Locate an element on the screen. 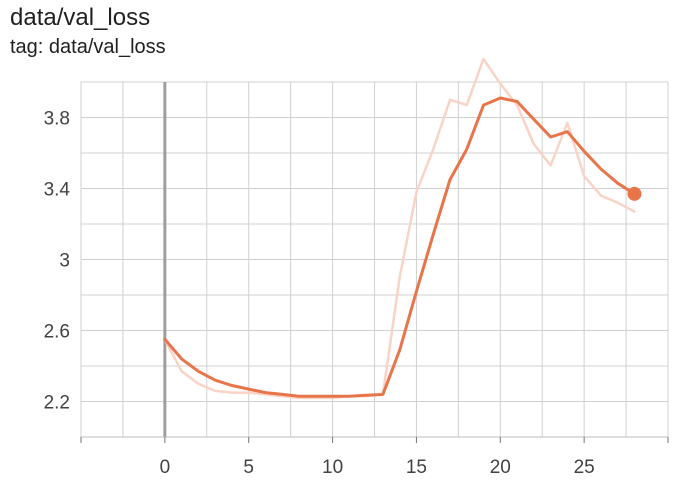 The width and height of the screenshot is (682, 484). x-tick-label: 15 is located at coordinates (416, 467).